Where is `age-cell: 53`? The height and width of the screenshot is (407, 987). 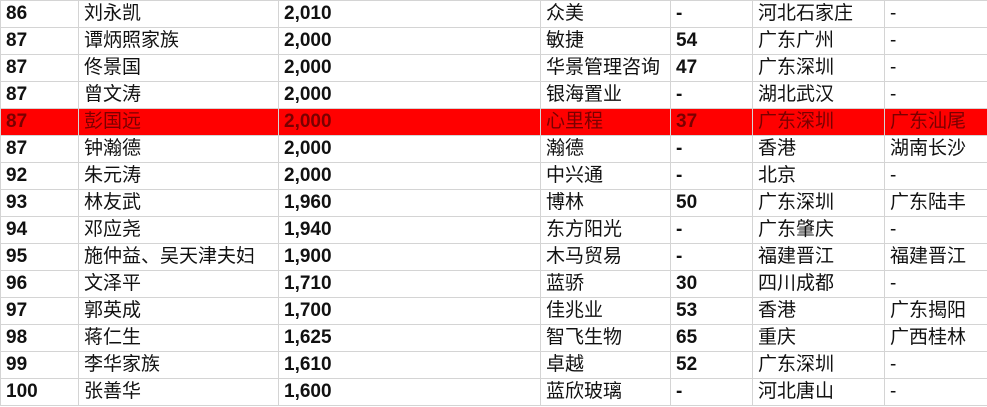
age-cell: 53 is located at coordinates (711, 311).